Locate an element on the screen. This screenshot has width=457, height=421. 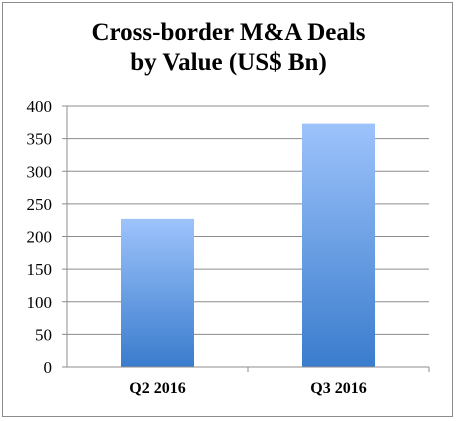
y-tick-label: 100 is located at coordinates (40, 302).